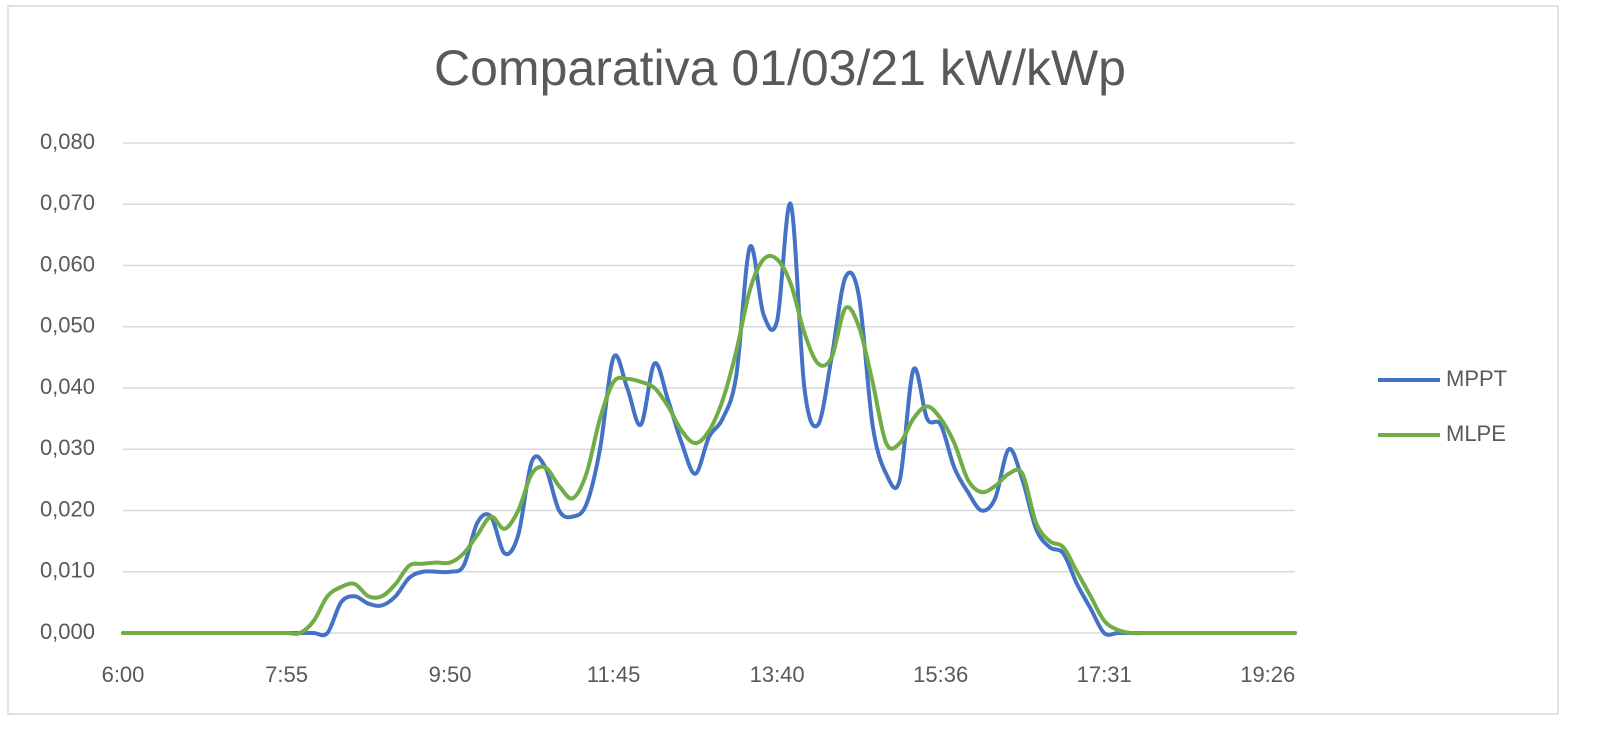  I want to click on x-tick-label: 13:40, so click(777, 674).